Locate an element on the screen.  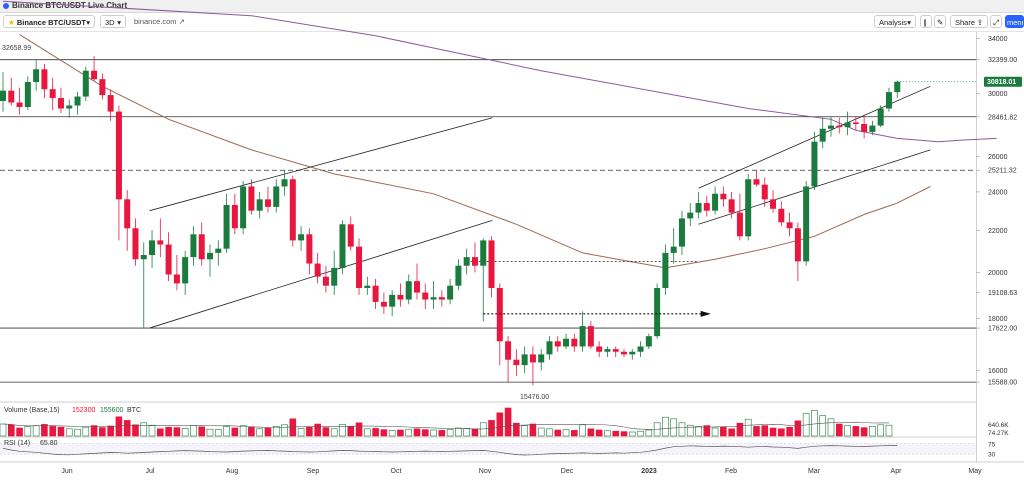
gridlines is located at coordinates (512, 432).